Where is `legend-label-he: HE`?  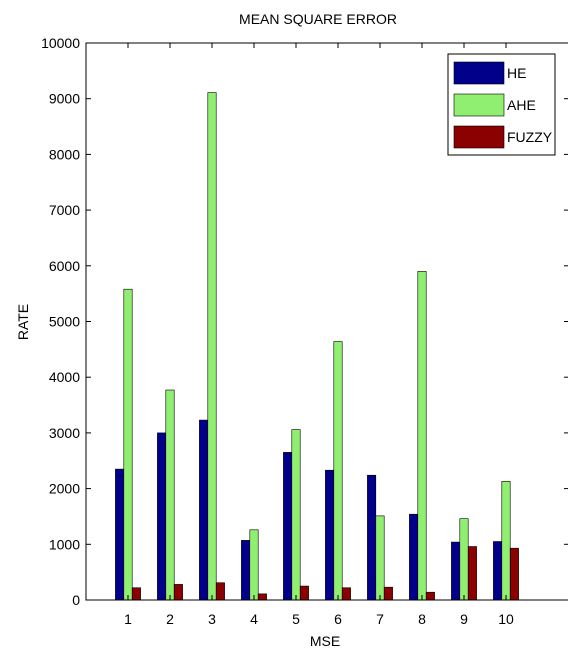
legend-label-he: HE is located at coordinates (516, 73).